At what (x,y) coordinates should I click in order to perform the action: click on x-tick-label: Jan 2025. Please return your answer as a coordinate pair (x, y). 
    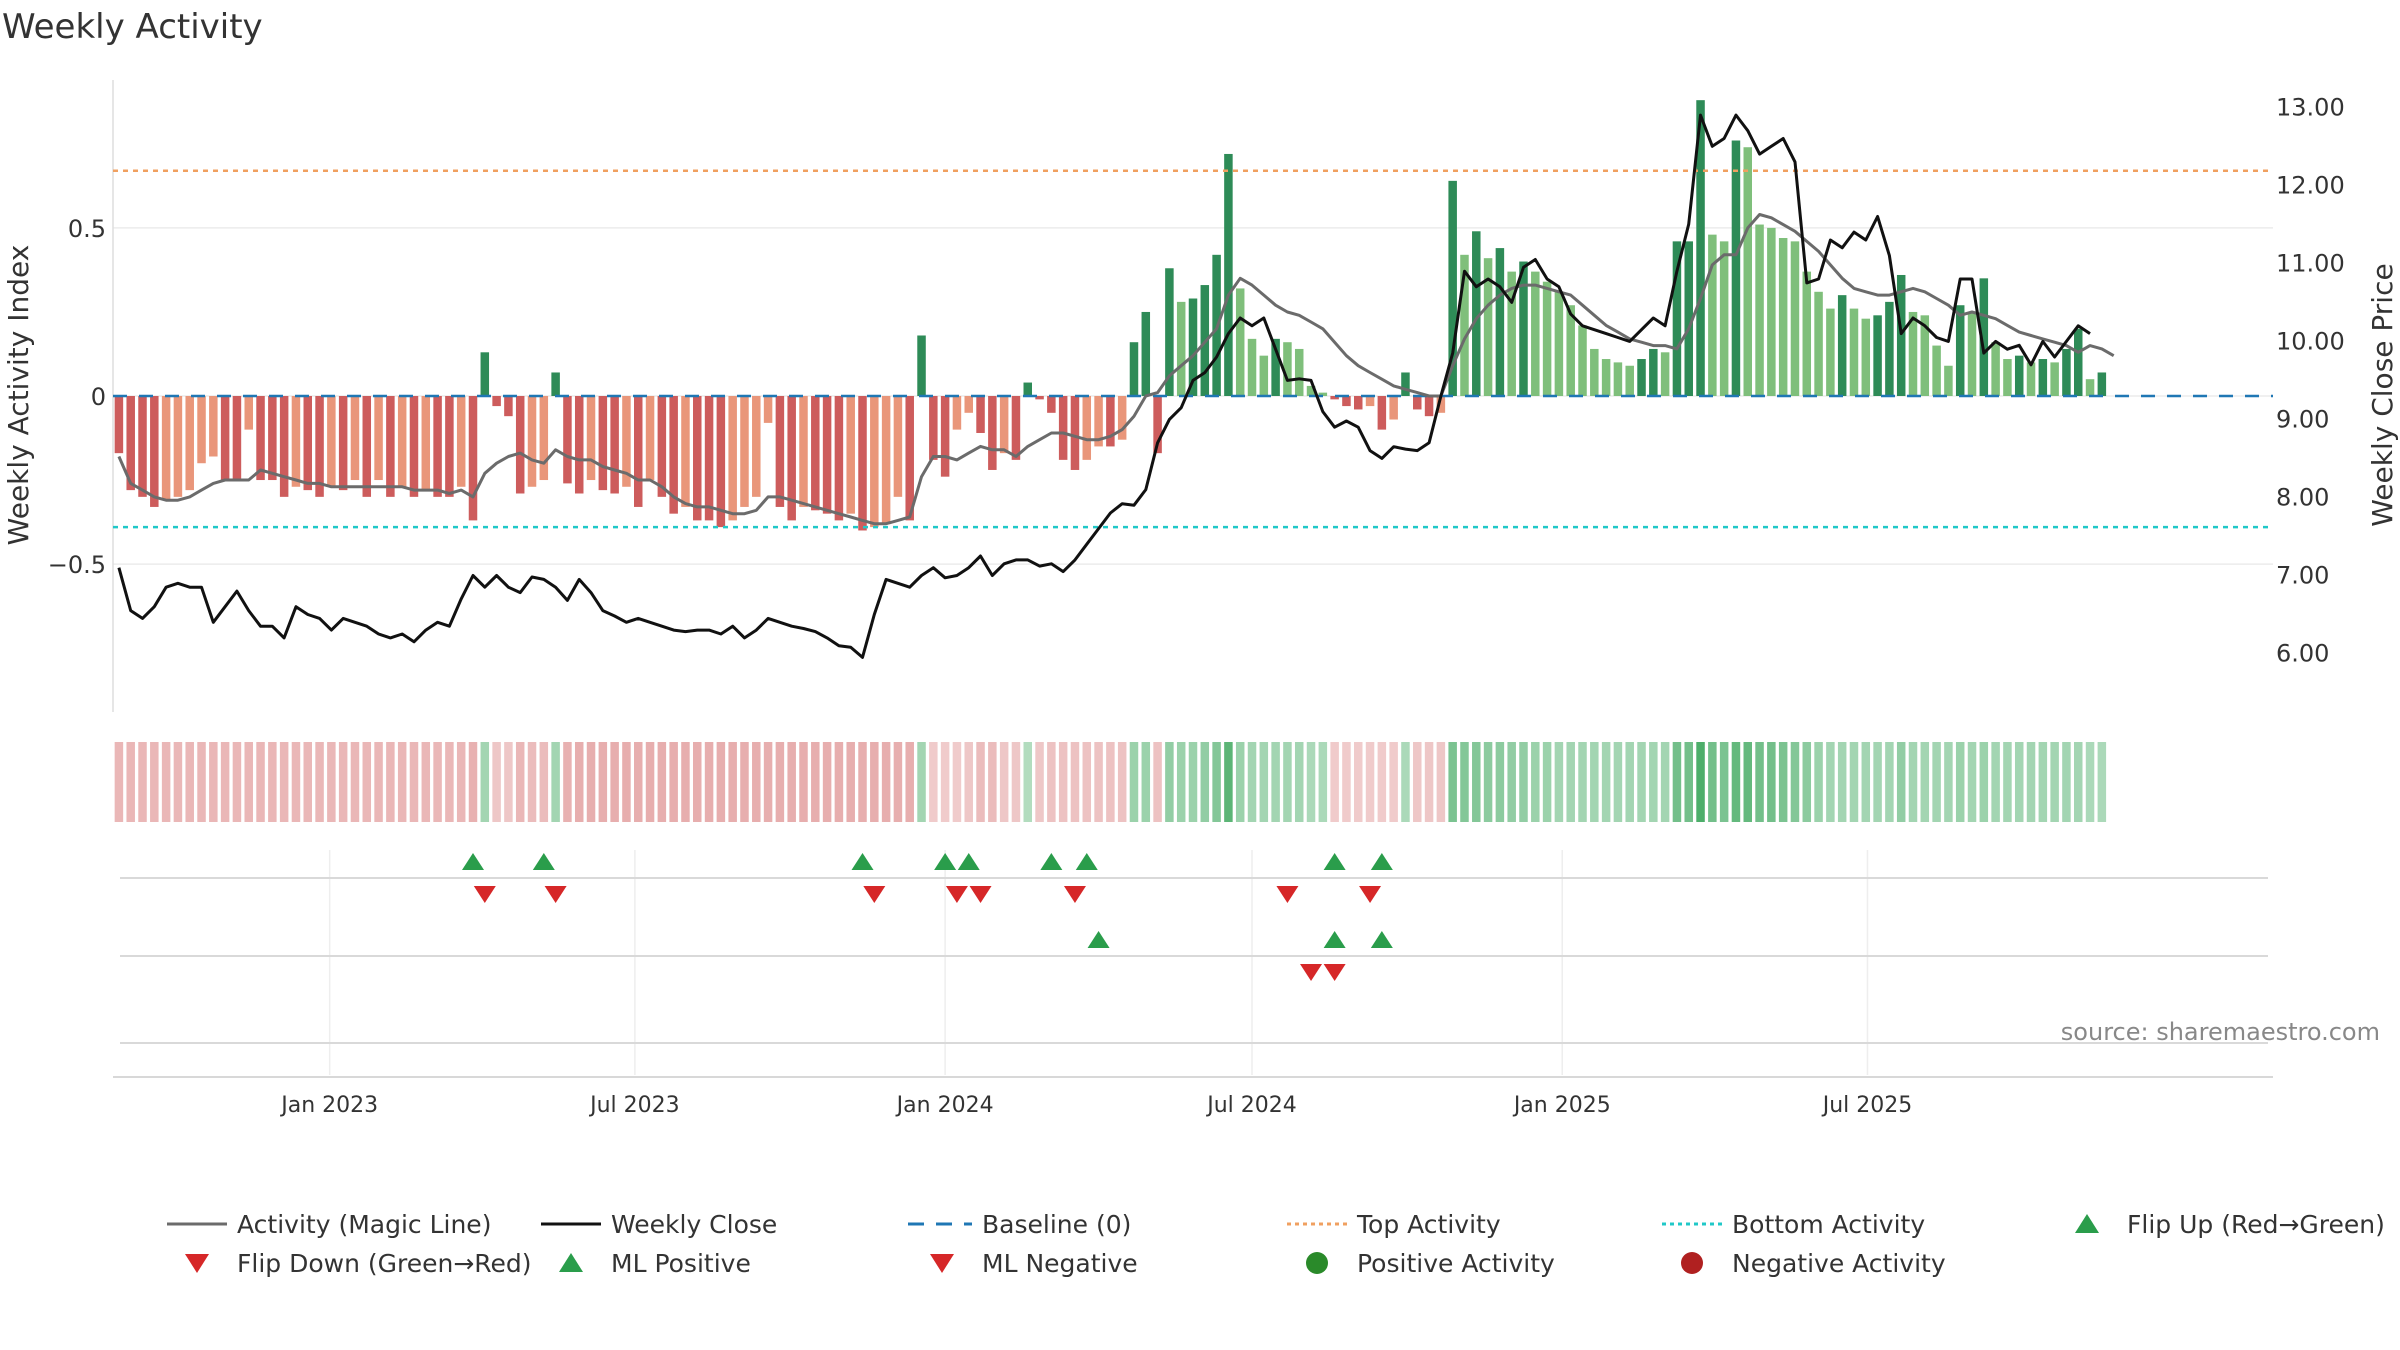
    Looking at the image, I should click on (1561, 1105).